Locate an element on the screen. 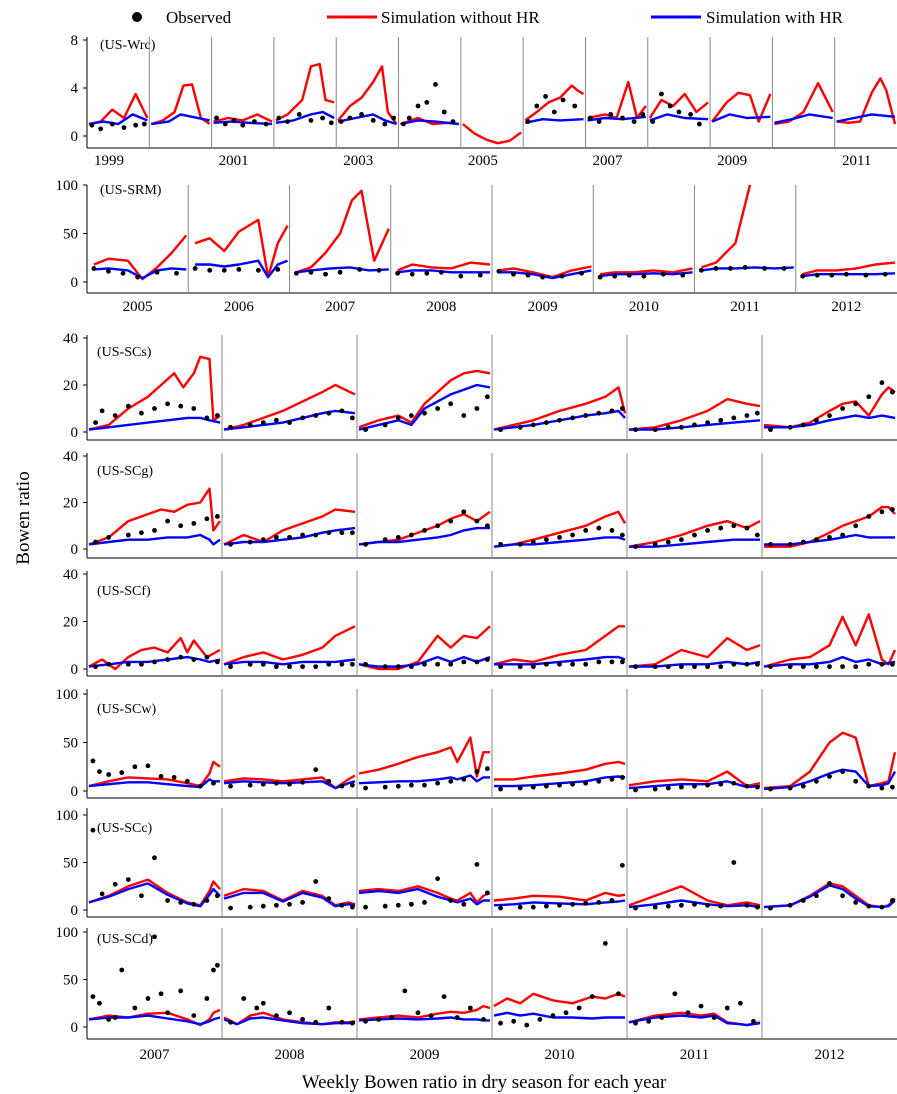 Image resolution: width=897 pixels, height=1094 pixels. y-tick-label: 4 is located at coordinates (75, 89).